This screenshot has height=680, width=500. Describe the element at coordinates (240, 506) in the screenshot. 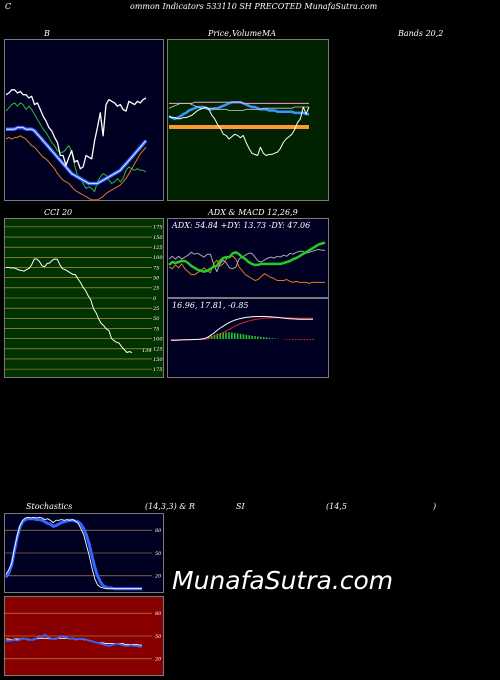

I see `stoch-label-c: SI` at that location.